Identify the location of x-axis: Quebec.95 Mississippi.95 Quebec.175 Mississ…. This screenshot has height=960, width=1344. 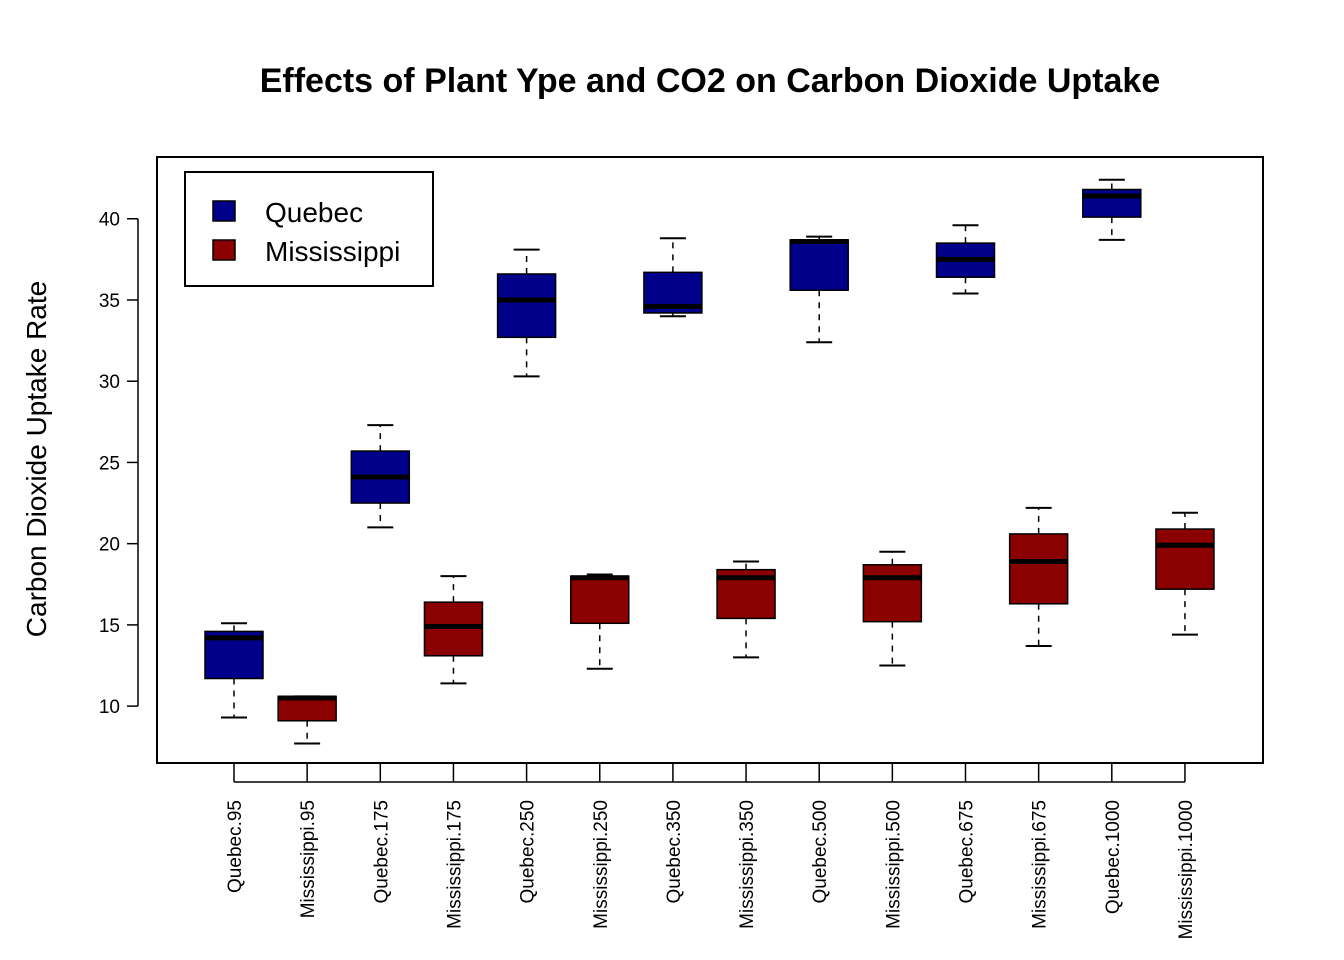
(711, 851).